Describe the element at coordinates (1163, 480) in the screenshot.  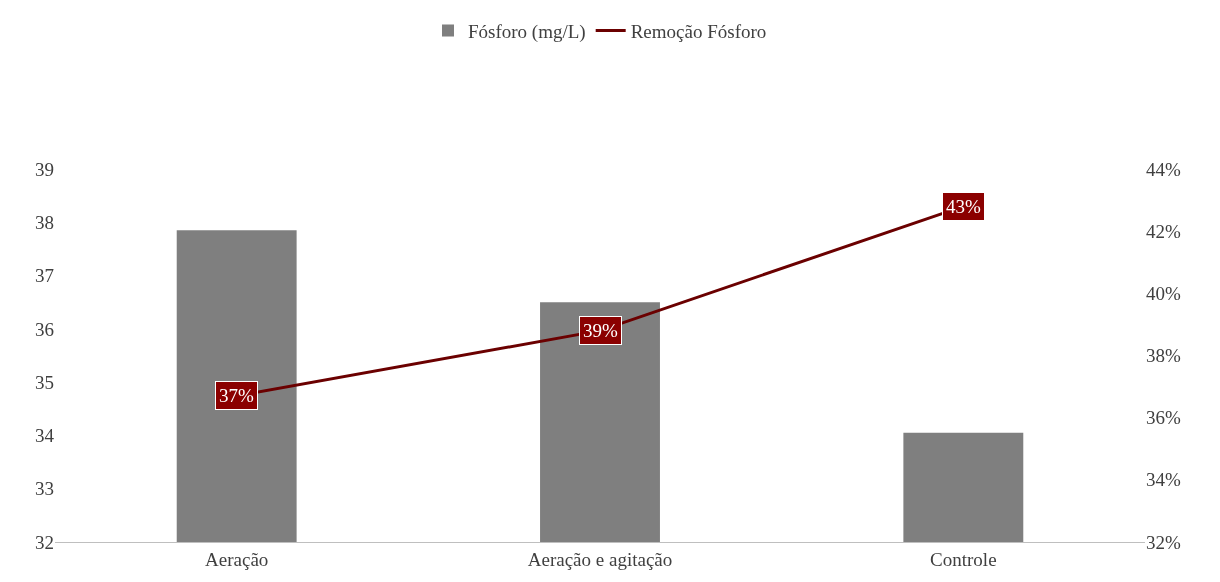
I see `y2-tick-label: 34%` at that location.